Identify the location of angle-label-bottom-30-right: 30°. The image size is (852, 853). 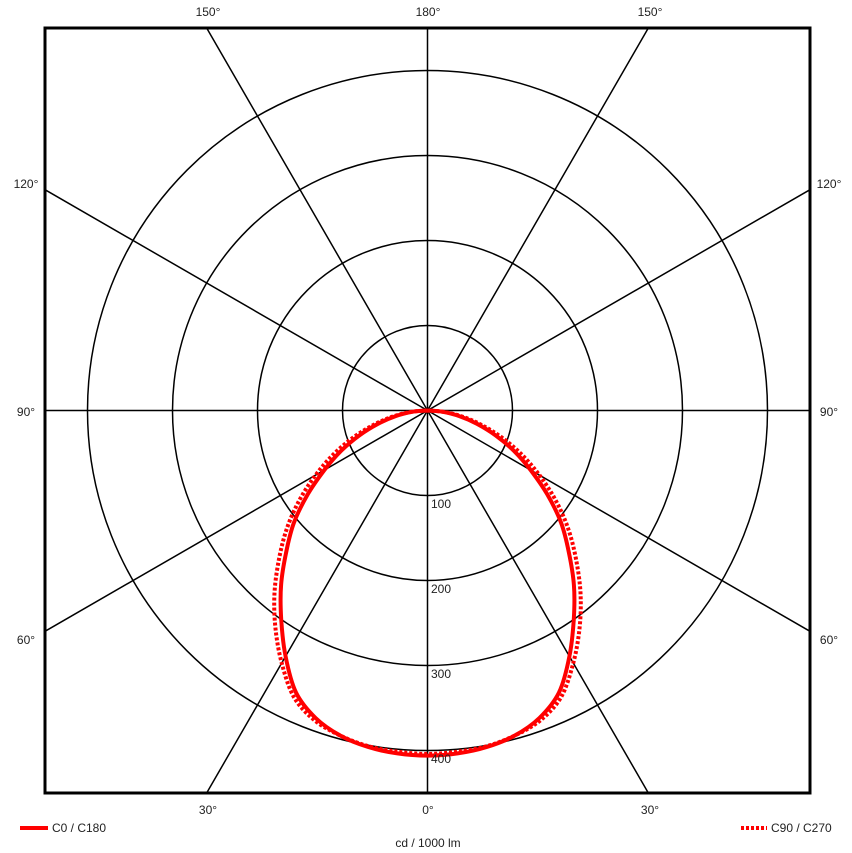
(650, 810).